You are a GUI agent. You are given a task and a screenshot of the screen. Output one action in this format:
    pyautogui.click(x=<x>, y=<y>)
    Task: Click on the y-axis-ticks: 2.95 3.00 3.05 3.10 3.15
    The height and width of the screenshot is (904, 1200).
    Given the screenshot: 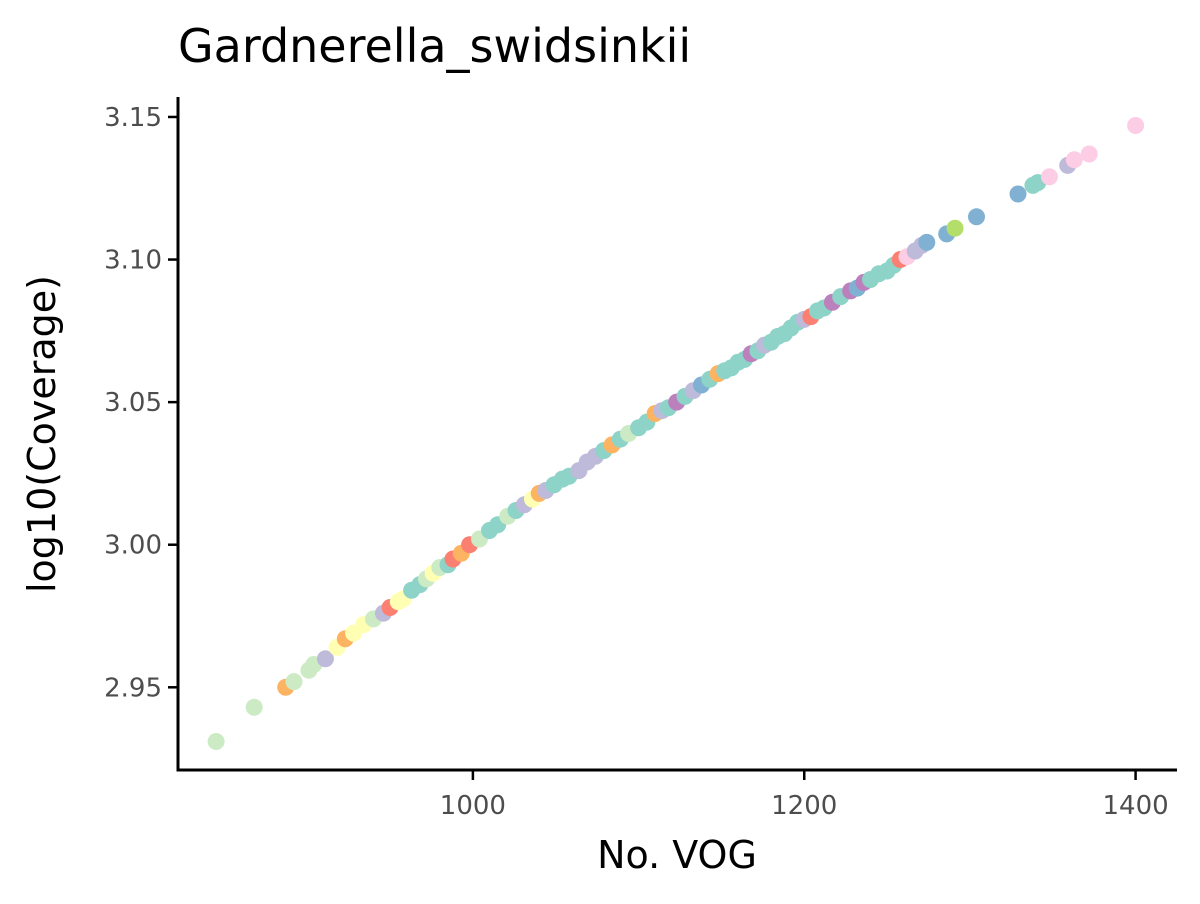 What is the action you would take?
    pyautogui.click(x=141, y=403)
    